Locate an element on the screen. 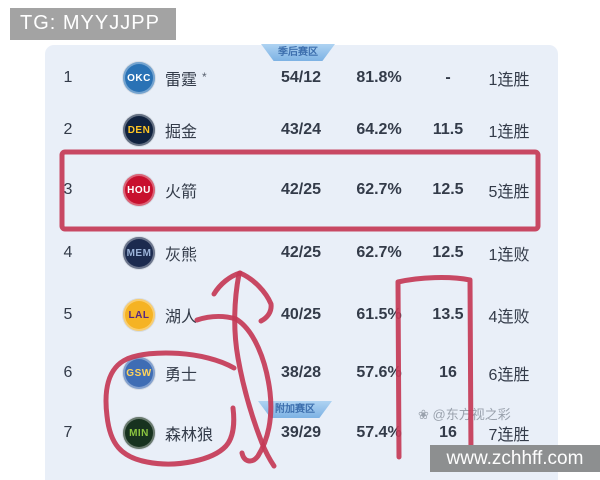 The image size is (600, 480). flower-icon: ❀ is located at coordinates (423, 414).